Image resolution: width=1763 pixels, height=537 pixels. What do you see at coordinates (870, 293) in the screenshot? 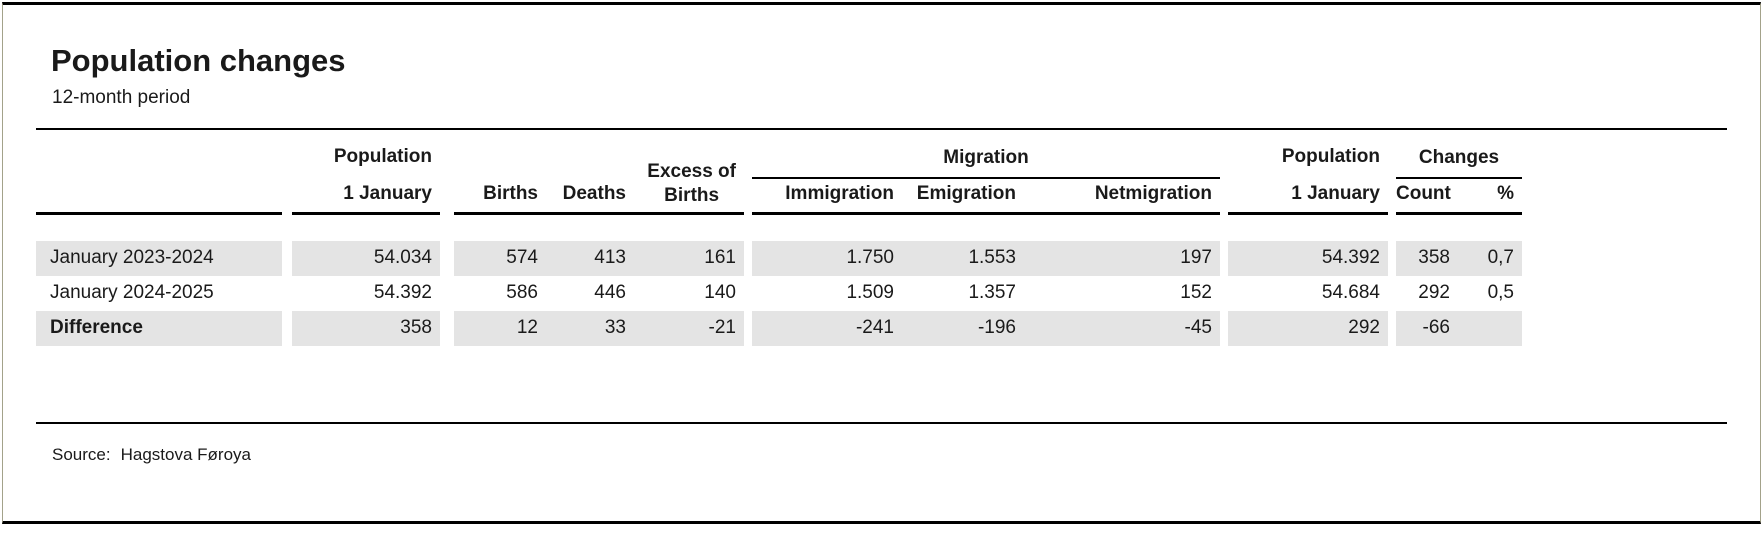
I see `cell-immigration: 1.509` at bounding box center [870, 293].